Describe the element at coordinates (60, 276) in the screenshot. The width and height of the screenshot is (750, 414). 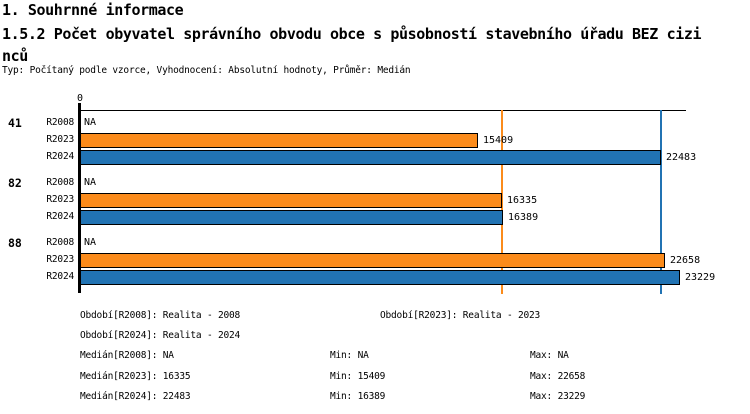
I see `row-label-88-r2024: R2024` at that location.